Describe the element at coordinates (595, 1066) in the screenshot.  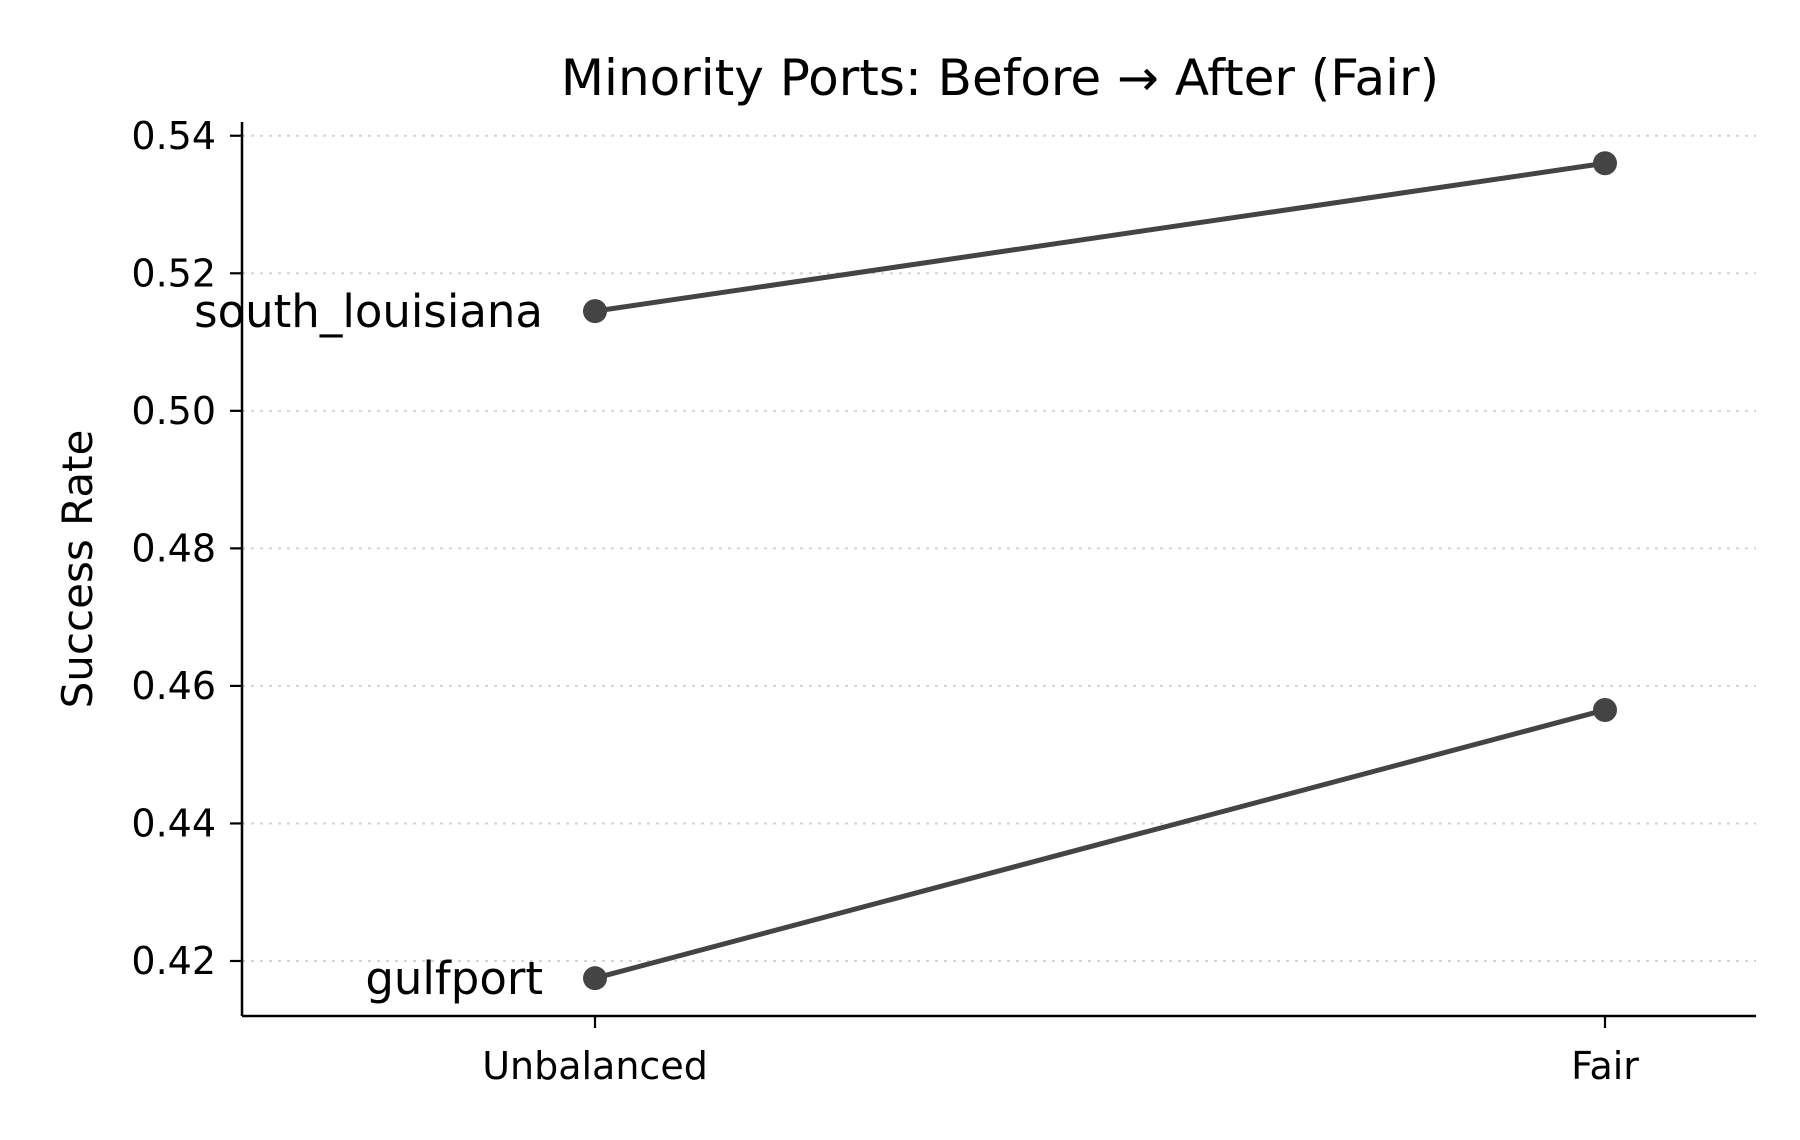
I see `x-tick-label: Unbalanced` at that location.